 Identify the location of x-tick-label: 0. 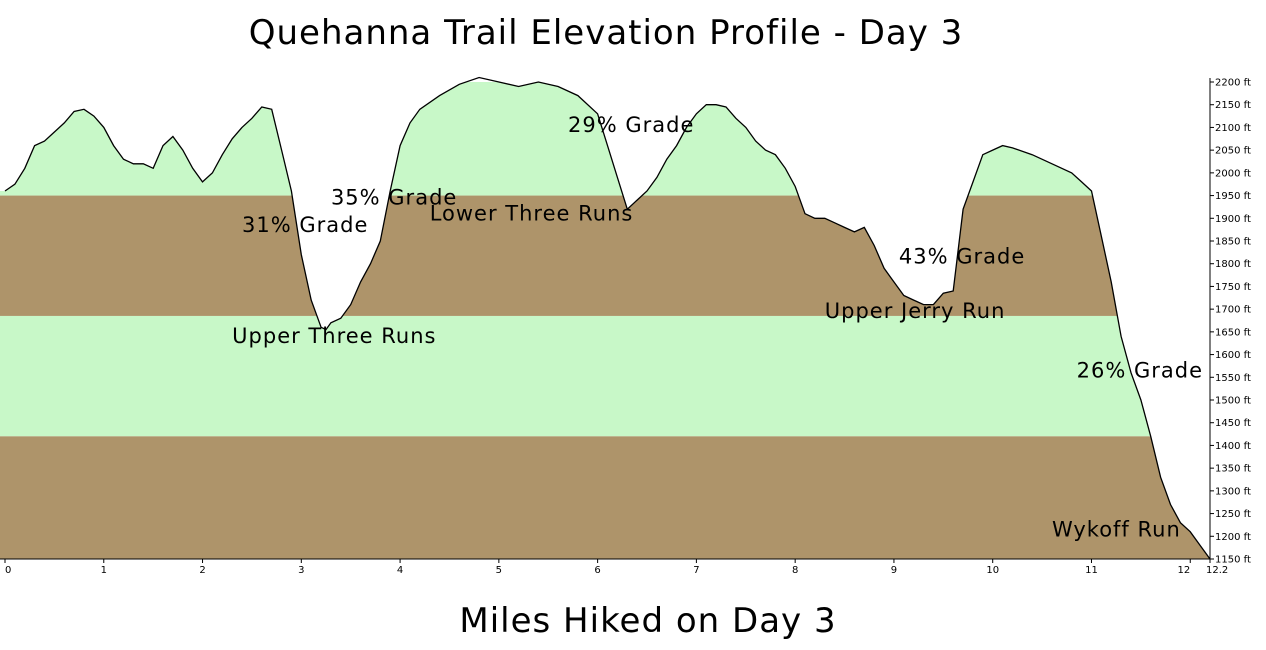
(8, 570).